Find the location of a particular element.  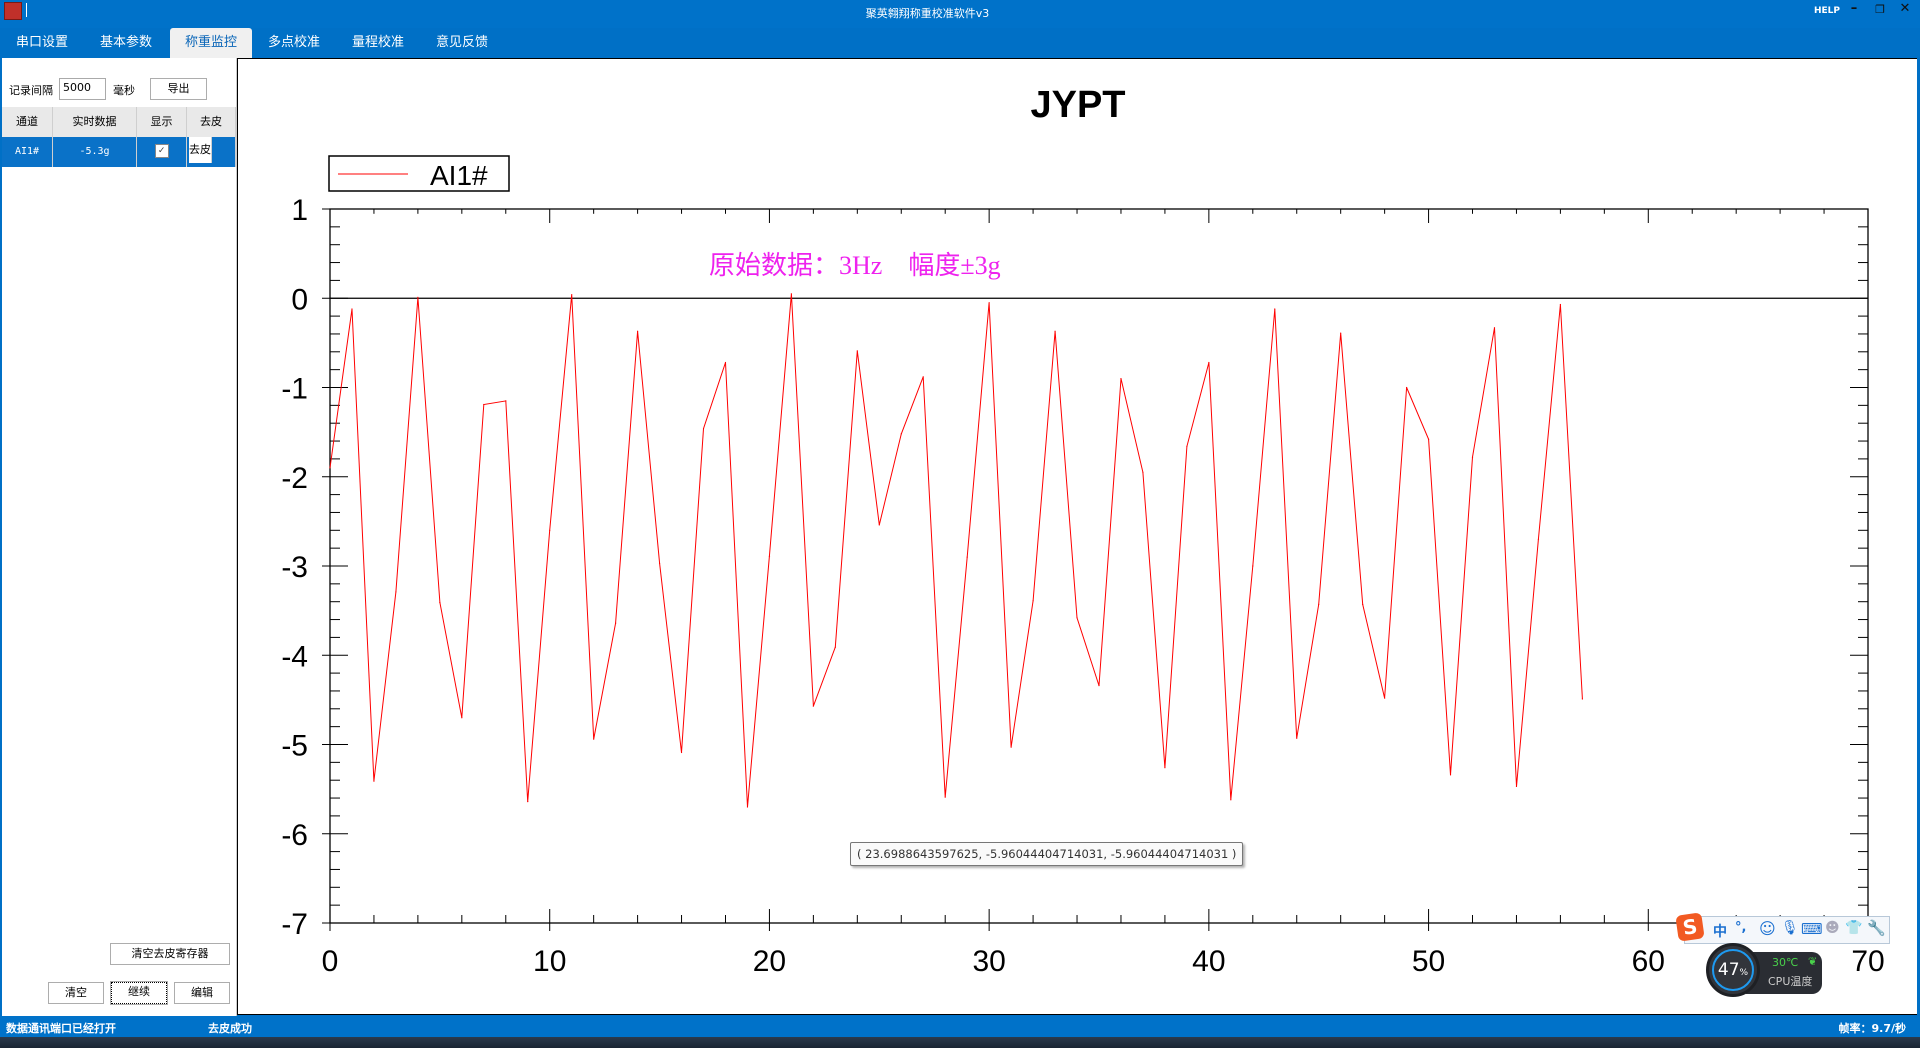

table-row: AI1# -5.3g ✓ 去皮 is located at coordinates (119, 152).